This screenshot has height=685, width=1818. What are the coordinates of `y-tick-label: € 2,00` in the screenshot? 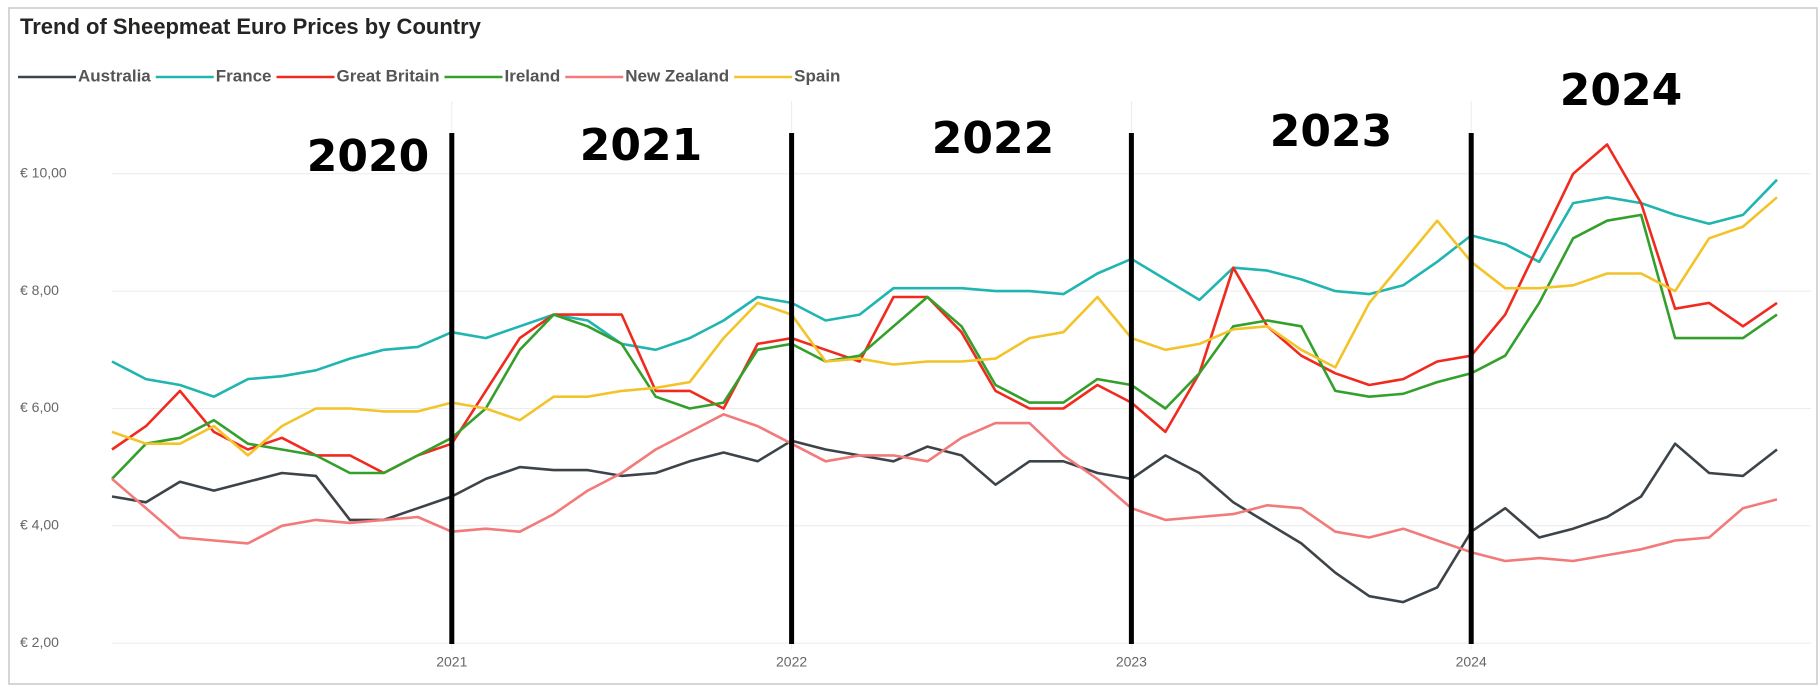 It's located at (39, 642).